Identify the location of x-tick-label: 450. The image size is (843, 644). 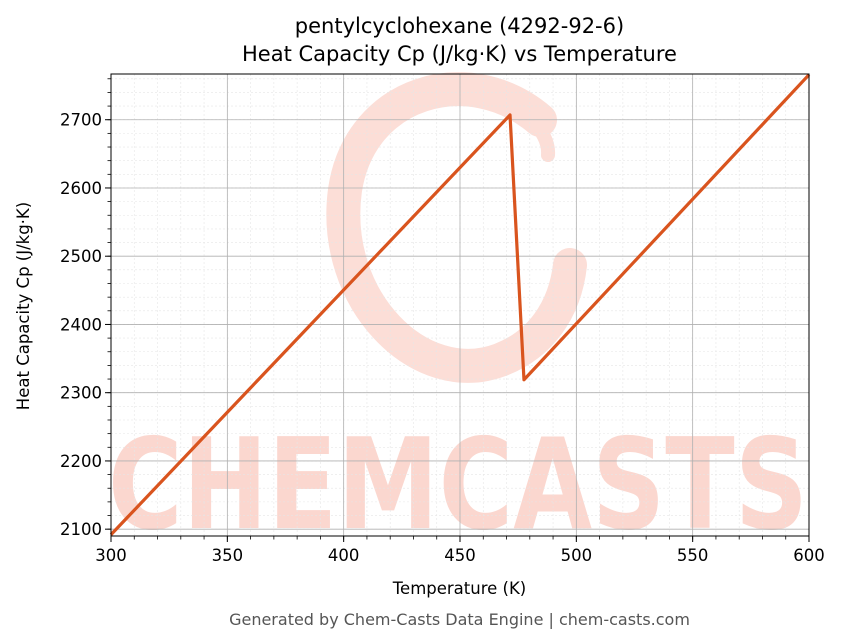
(460, 555).